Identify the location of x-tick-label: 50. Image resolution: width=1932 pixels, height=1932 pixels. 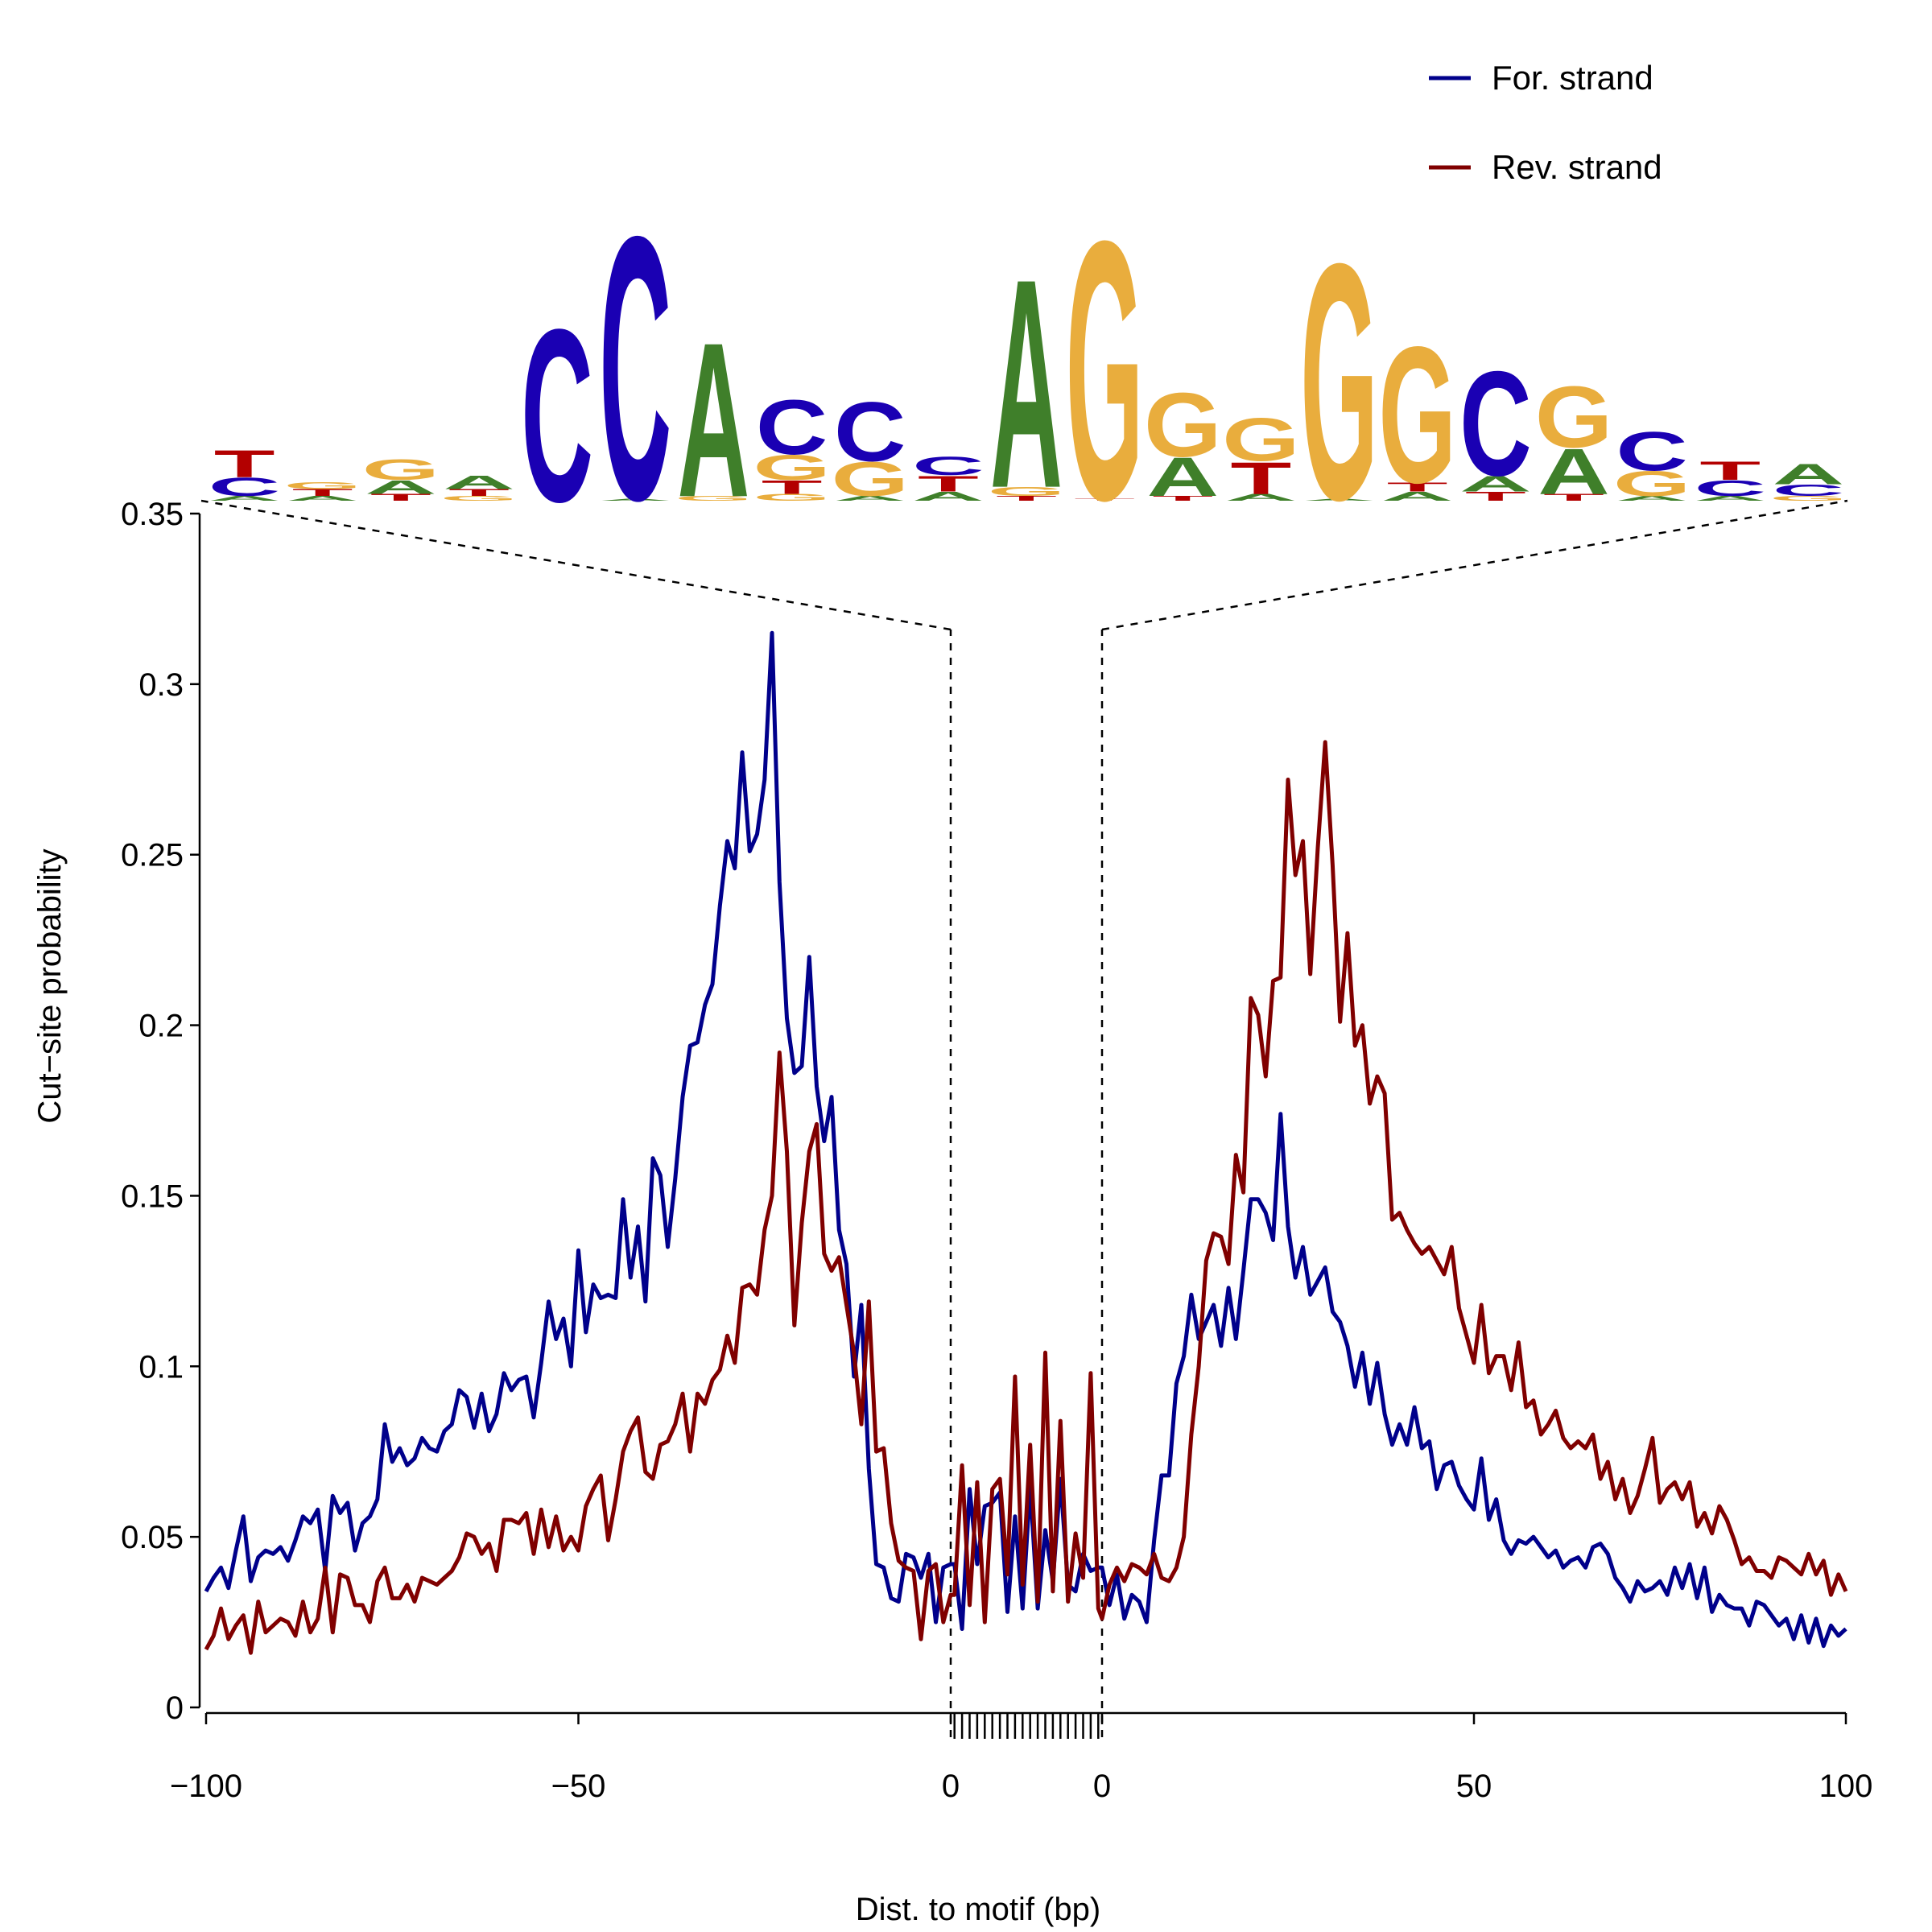
(1474, 1786).